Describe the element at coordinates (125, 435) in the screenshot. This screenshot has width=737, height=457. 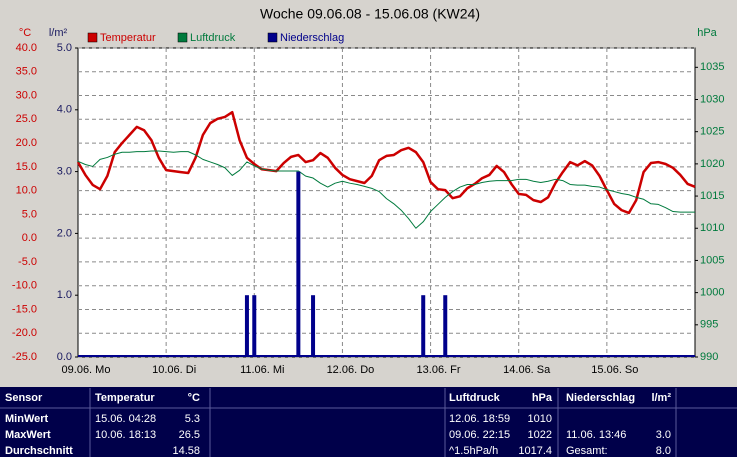
I see `table-cell: 10.06. 18:13` at that location.